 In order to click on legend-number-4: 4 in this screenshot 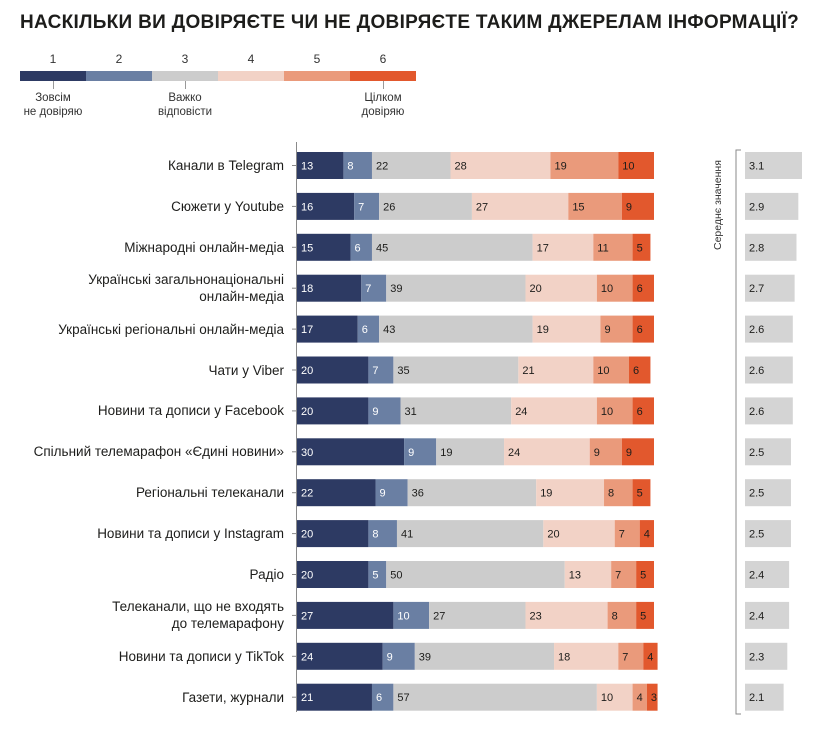, I will do `click(251, 59)`.